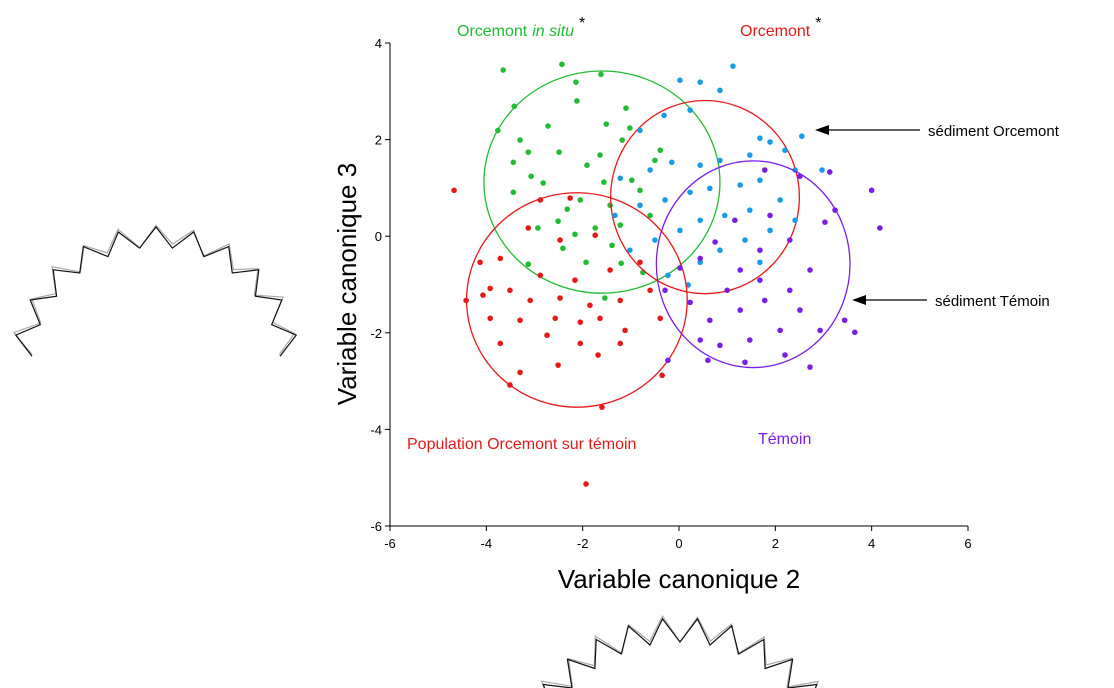 This screenshot has height=688, width=1114. I want to click on series-label-part: Orcemont, so click(492, 31).